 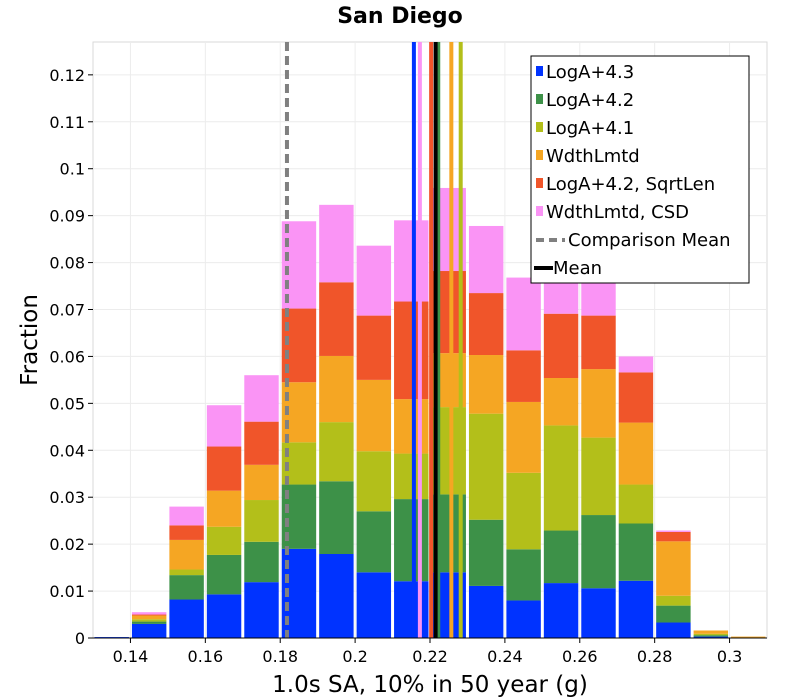 What do you see at coordinates (206, 656) in the screenshot?
I see `x-tick-label: 0.16` at bounding box center [206, 656].